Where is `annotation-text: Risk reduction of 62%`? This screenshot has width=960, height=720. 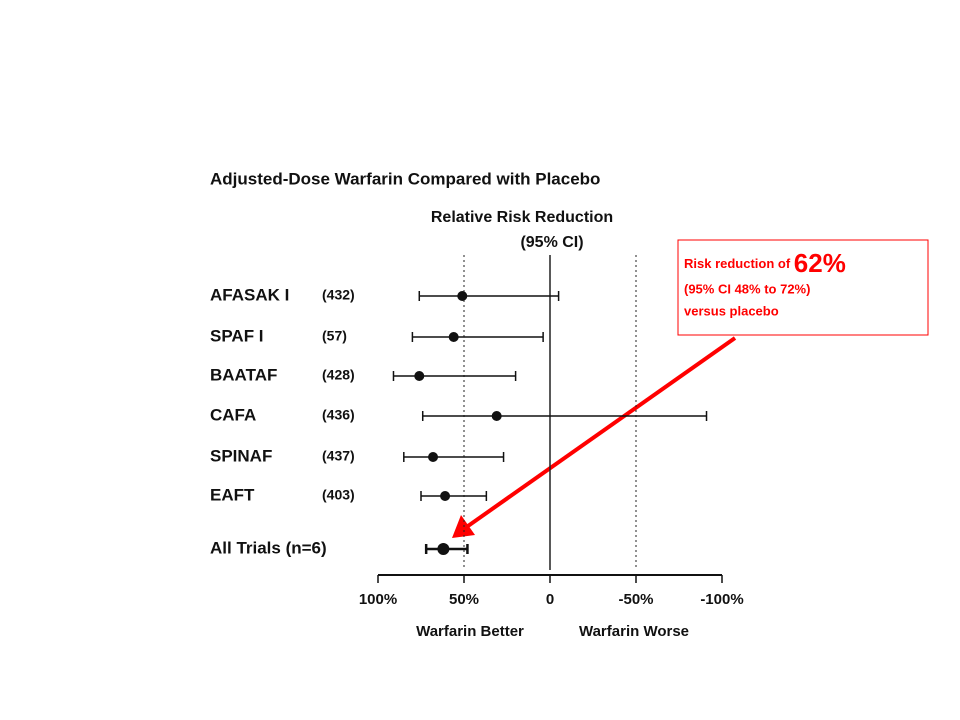 annotation-text: Risk reduction of 62% is located at coordinates (765, 263).